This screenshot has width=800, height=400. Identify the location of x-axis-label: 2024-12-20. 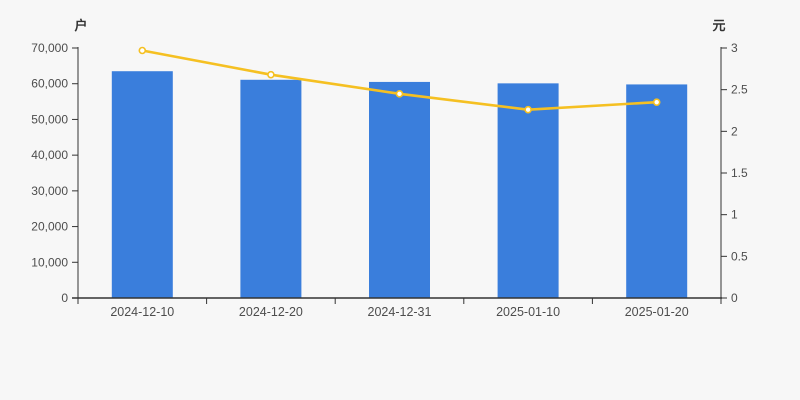
(271, 312).